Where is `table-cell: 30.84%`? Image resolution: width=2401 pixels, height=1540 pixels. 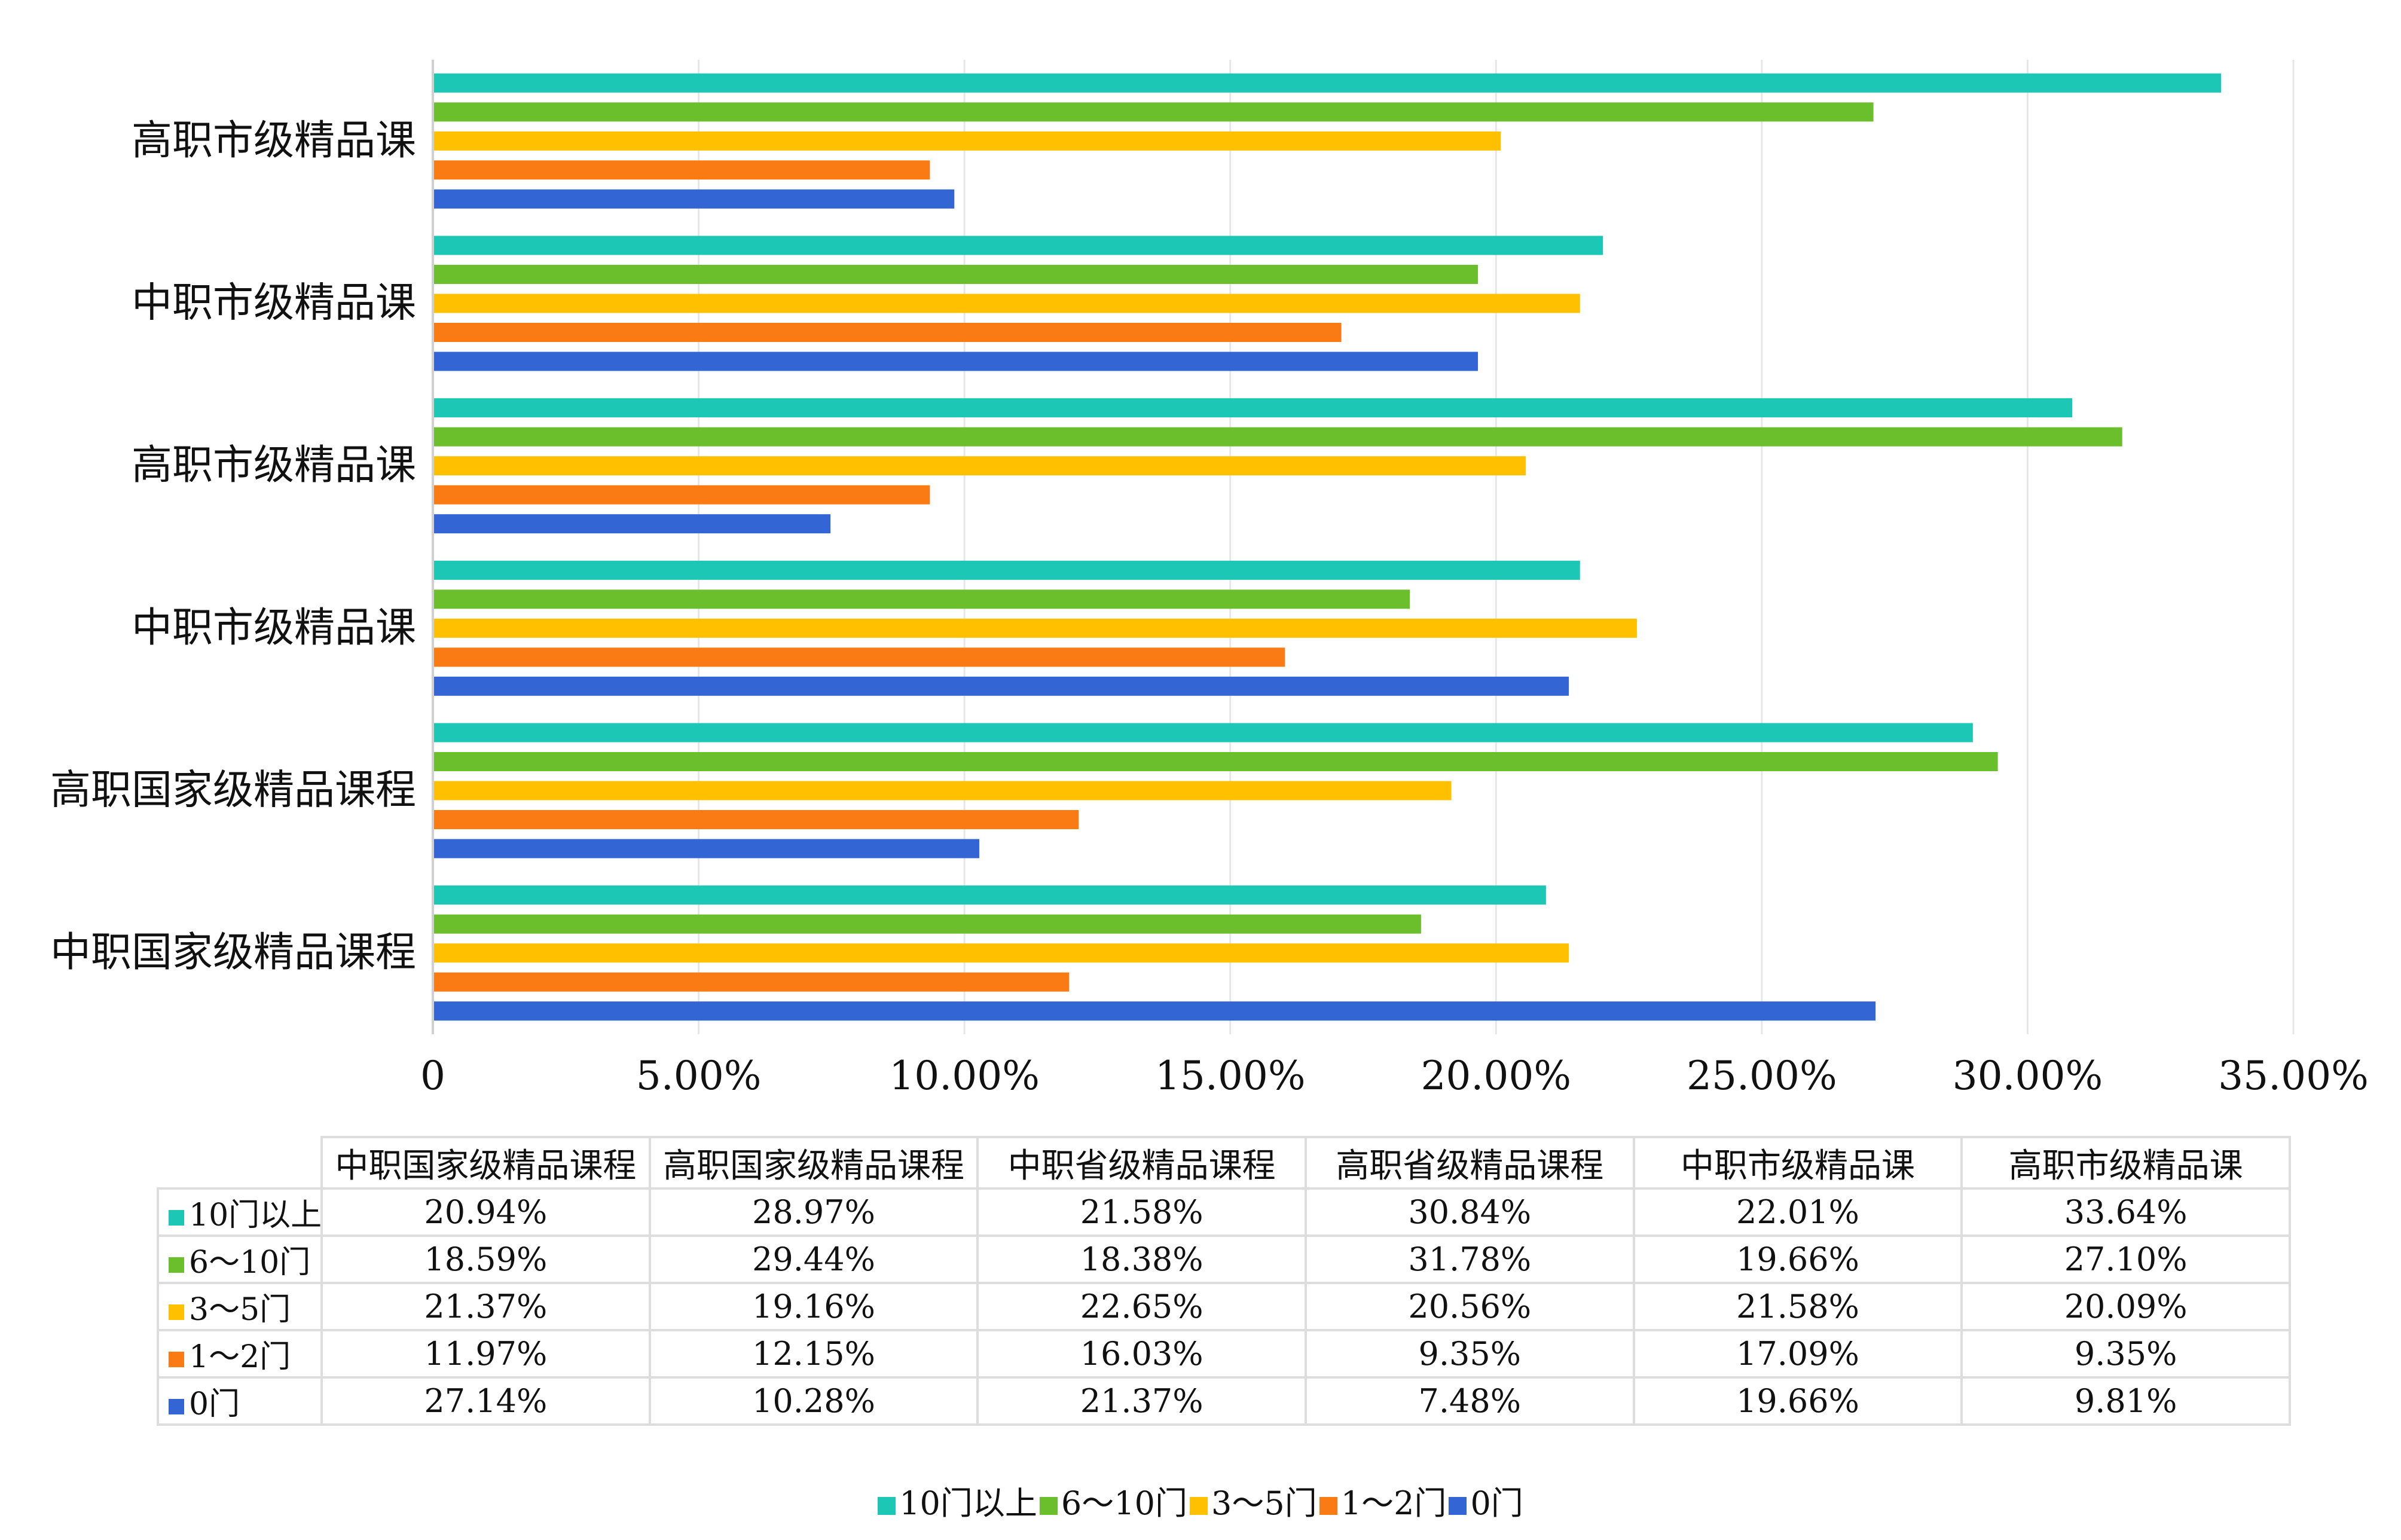
table-cell: 30.84% is located at coordinates (1469, 1212).